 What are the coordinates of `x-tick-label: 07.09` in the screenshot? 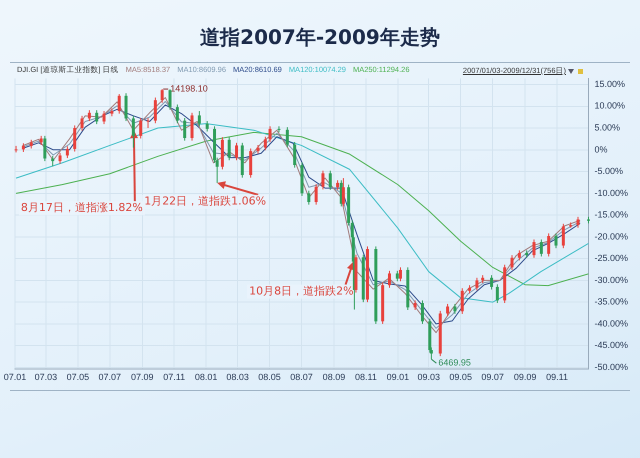 It's located at (142, 377).